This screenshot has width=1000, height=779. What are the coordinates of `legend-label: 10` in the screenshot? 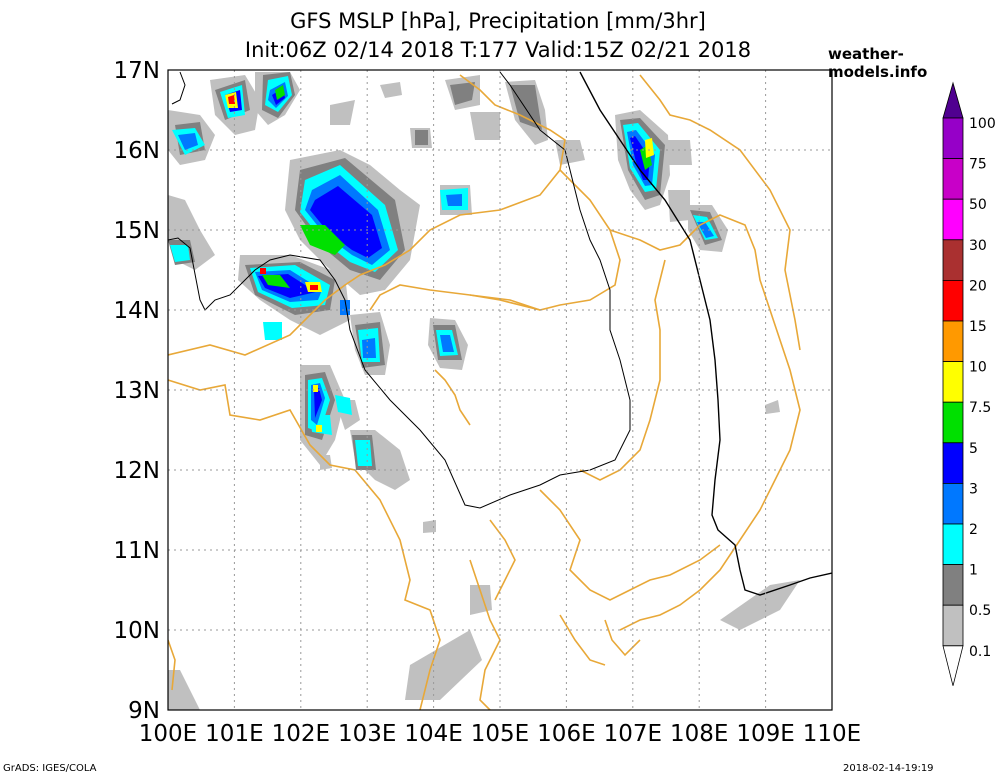 It's located at (978, 368).